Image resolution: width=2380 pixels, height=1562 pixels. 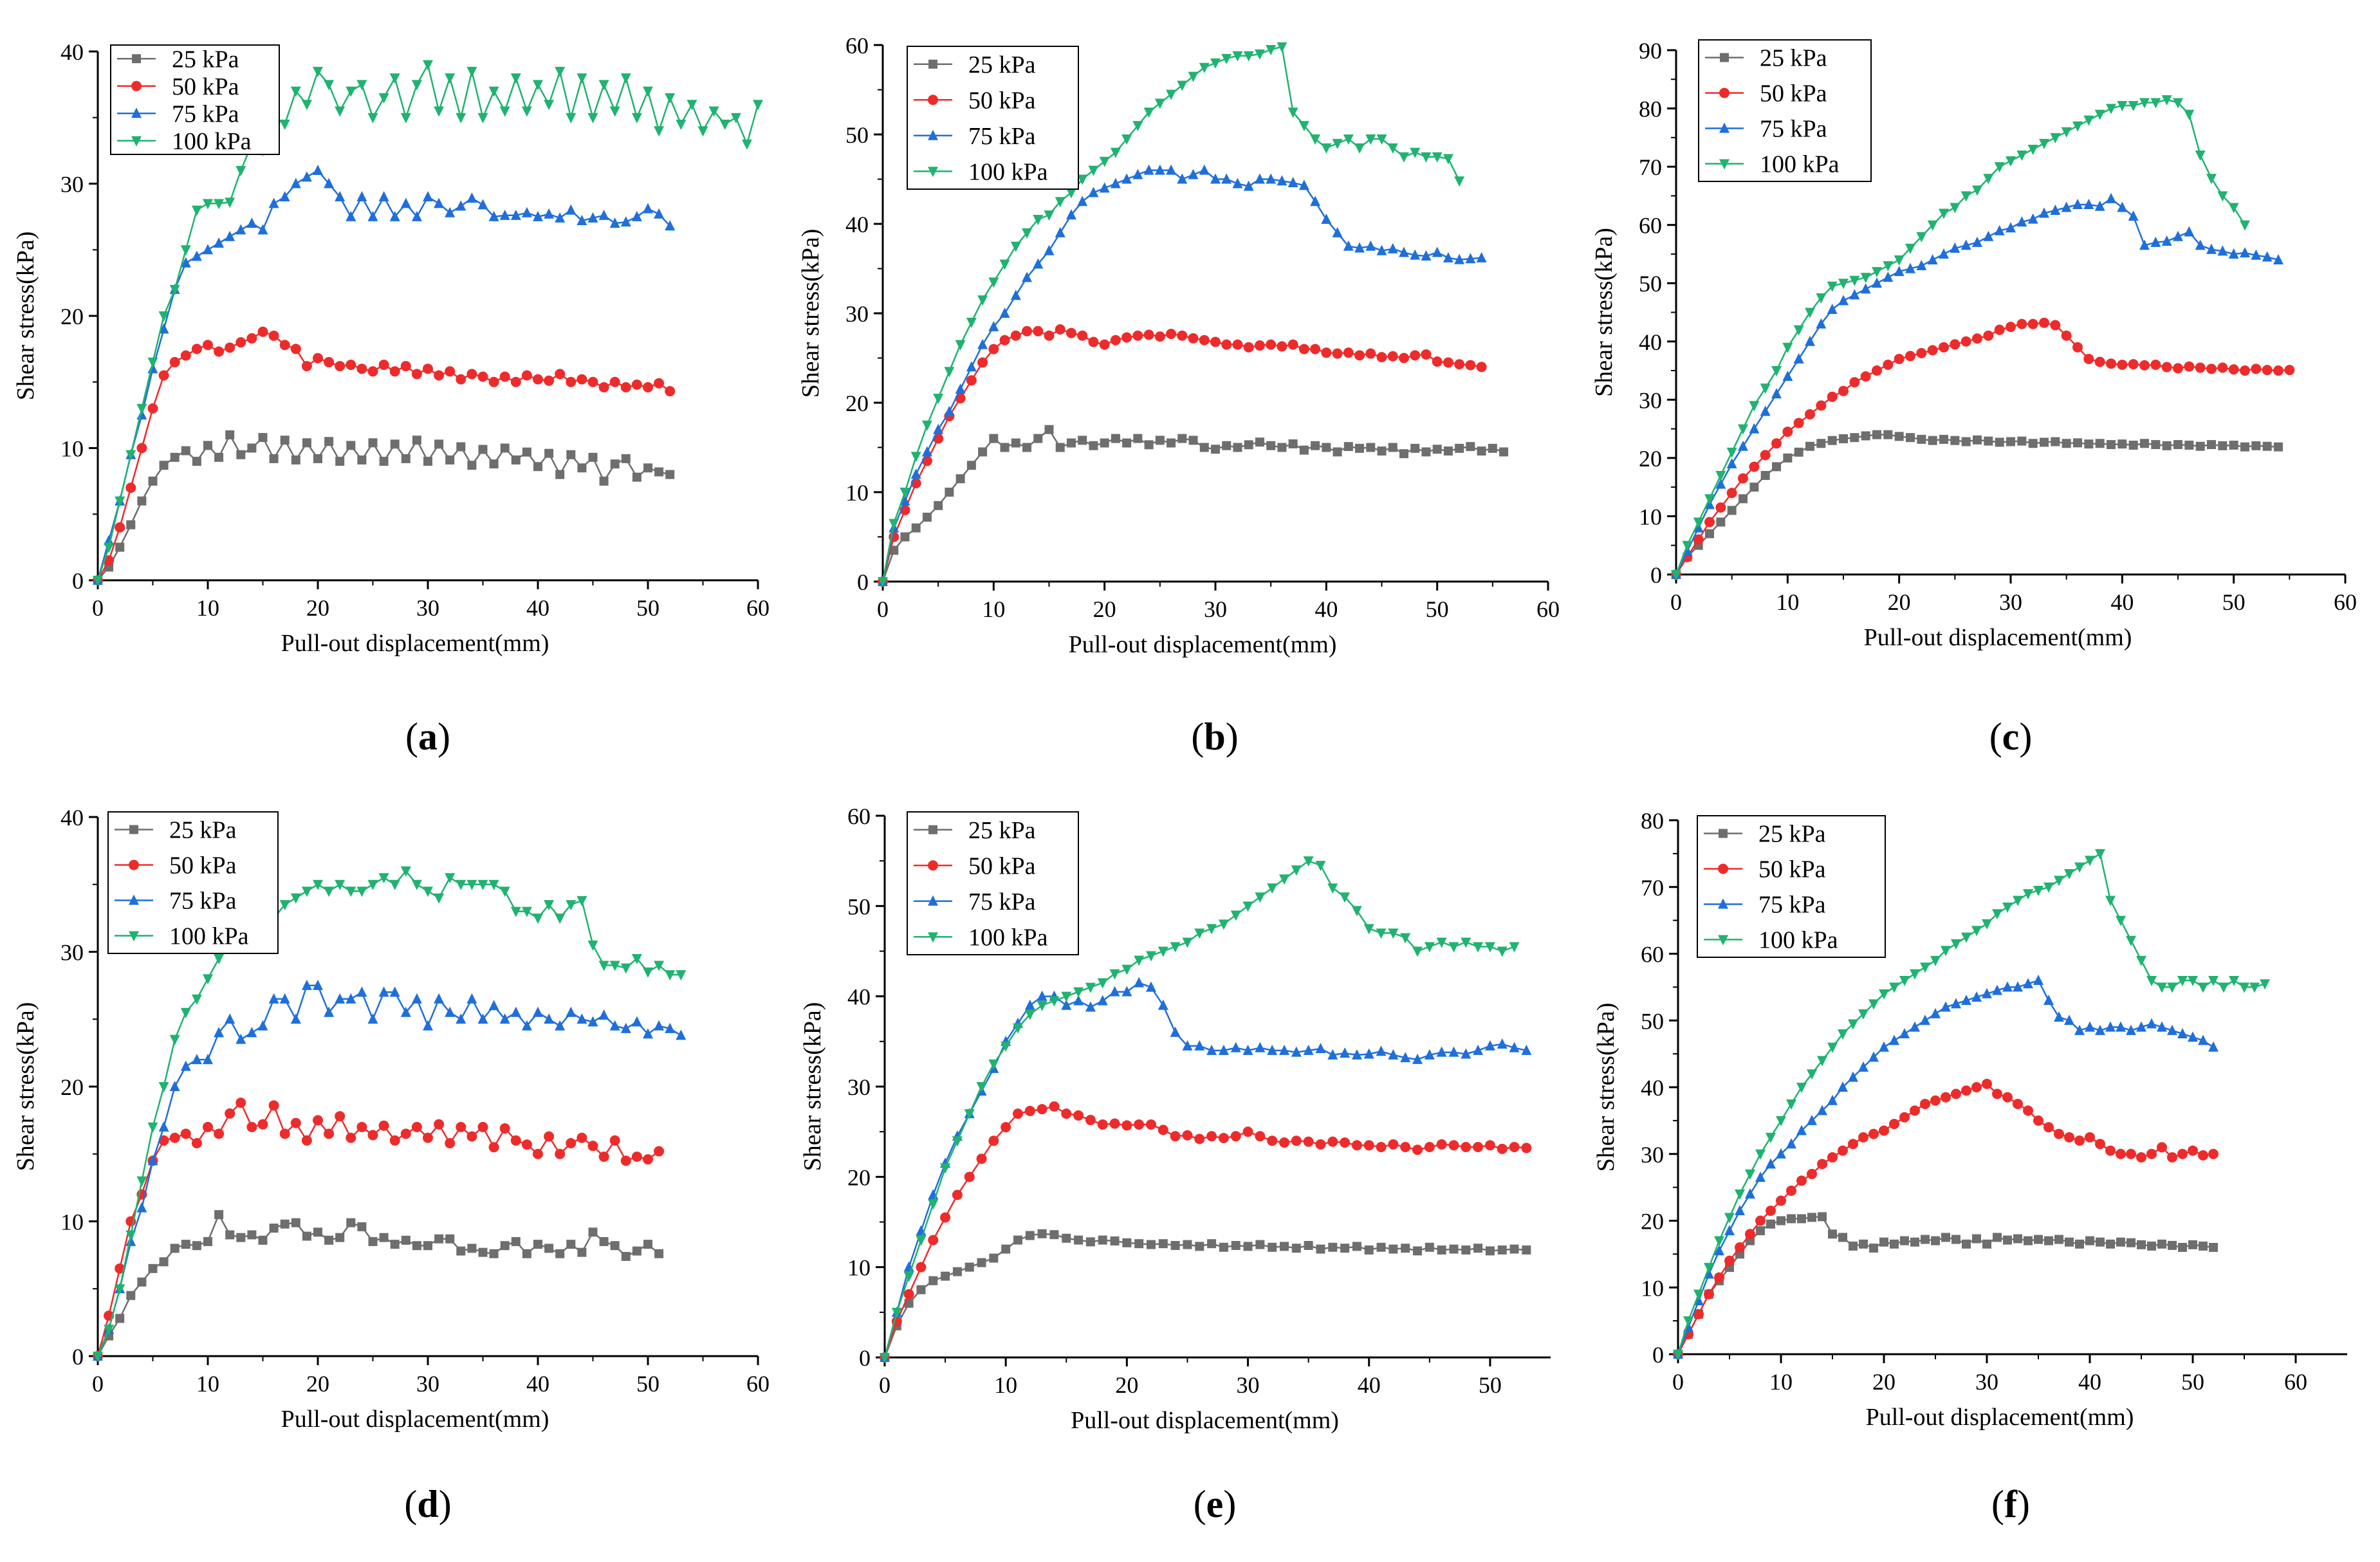 I want to click on y-tick-label: 60, so click(x=857, y=46).